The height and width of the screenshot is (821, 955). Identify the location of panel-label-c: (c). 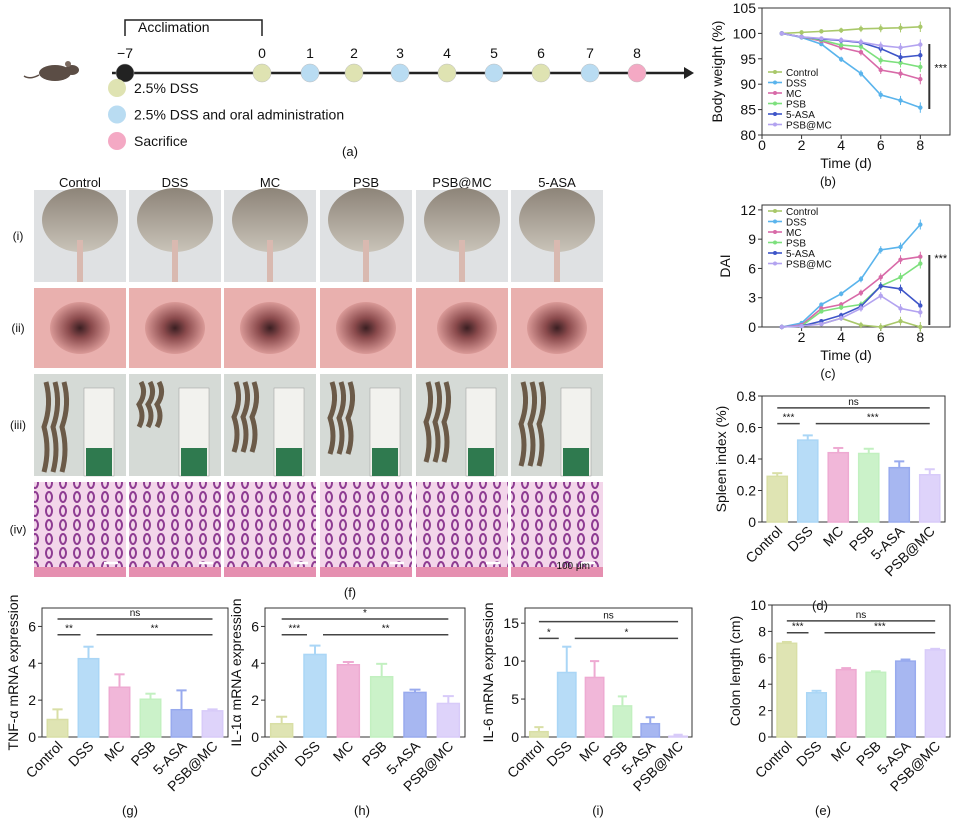
(827, 373).